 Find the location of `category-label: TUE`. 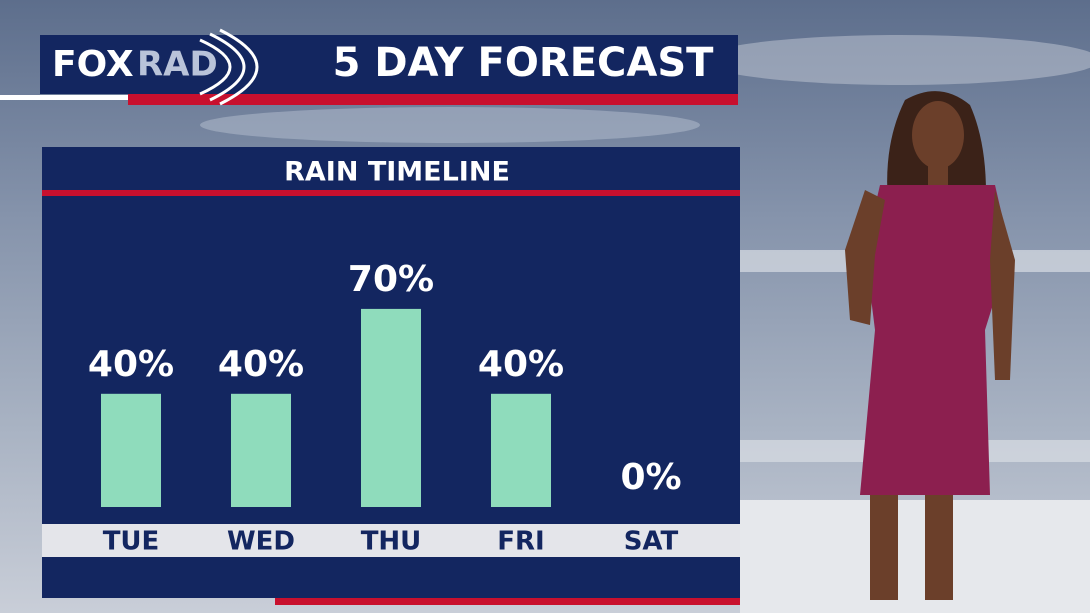

category-label: TUE is located at coordinates (131, 542).